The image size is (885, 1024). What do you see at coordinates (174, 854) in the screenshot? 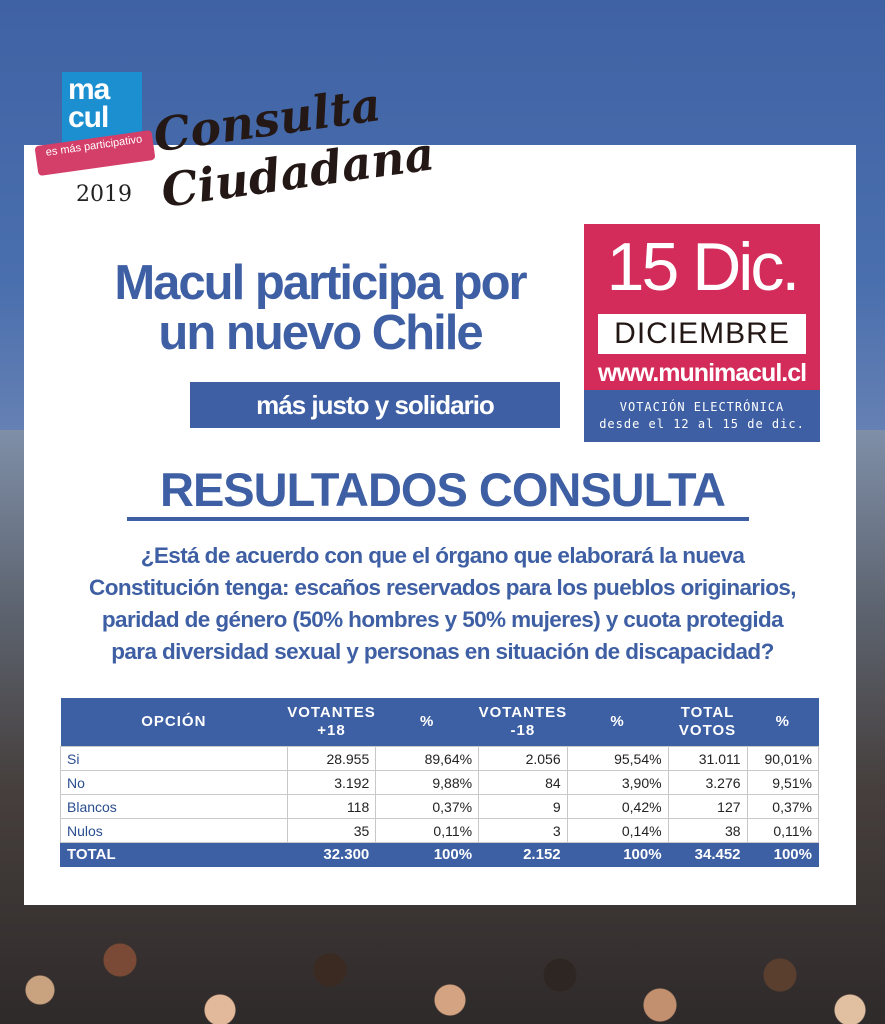
I see `total-label: TOTAL` at bounding box center [174, 854].